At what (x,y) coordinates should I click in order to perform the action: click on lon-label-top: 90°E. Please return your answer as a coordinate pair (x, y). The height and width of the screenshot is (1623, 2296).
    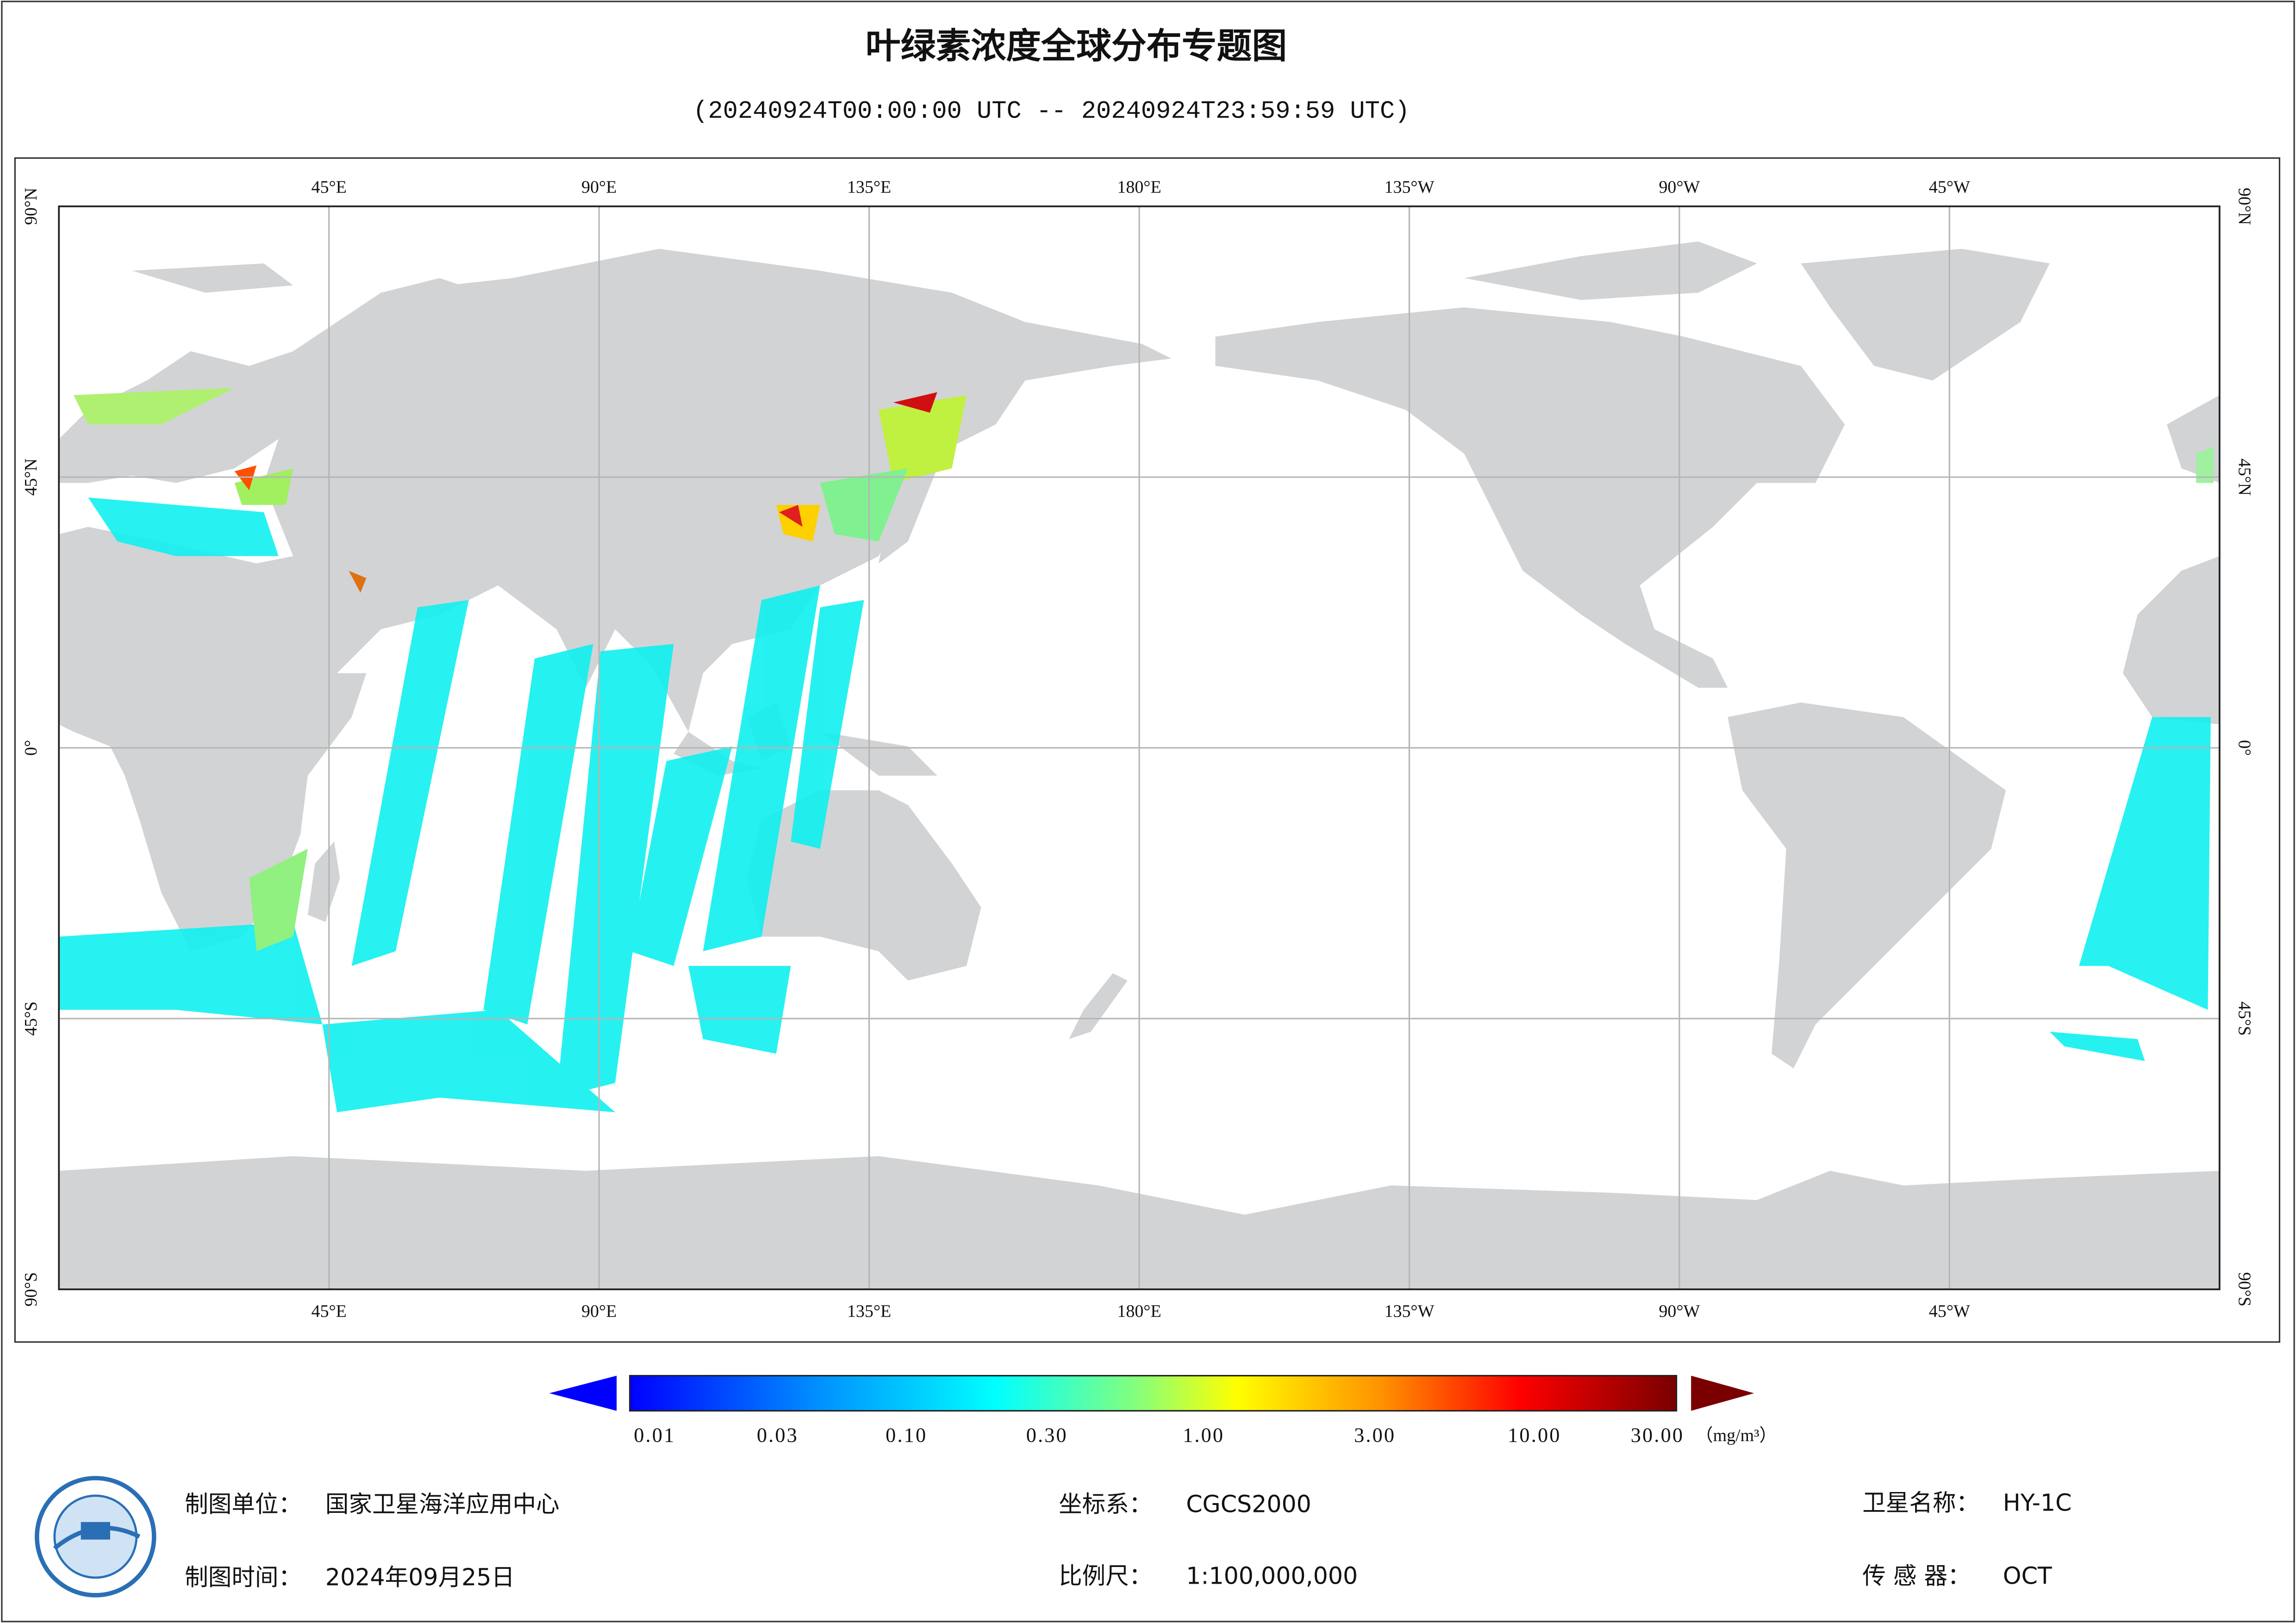
    Looking at the image, I should click on (599, 187).